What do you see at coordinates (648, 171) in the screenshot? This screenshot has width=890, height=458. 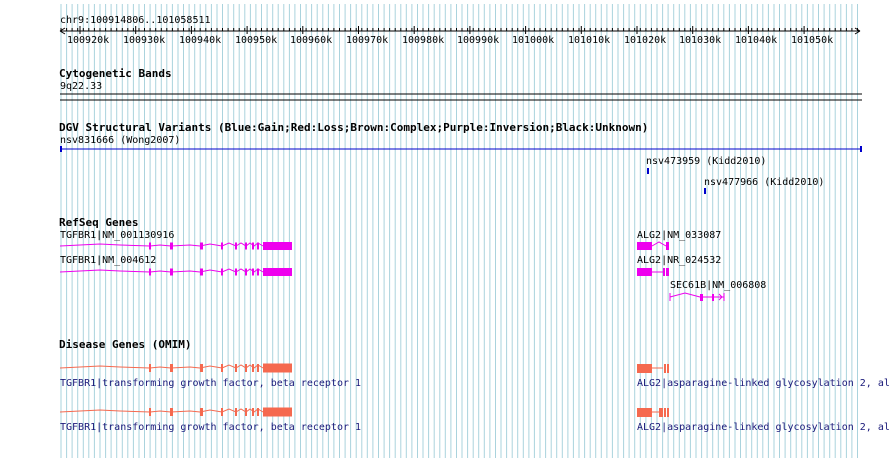 I see `dgv-feature-nsv473959` at bounding box center [648, 171].